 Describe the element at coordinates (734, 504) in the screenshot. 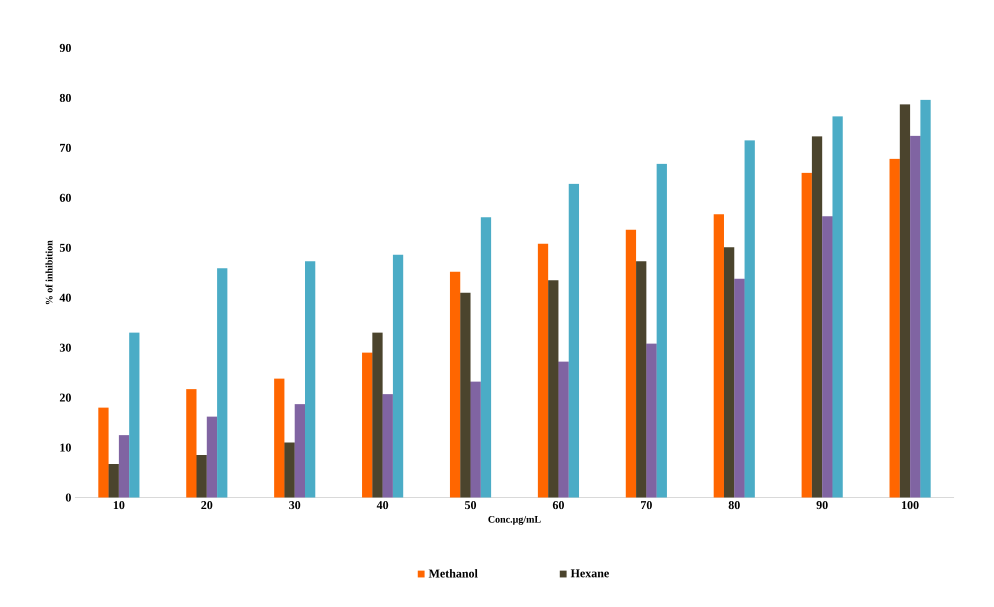

I see `x-tick-label: 80` at that location.